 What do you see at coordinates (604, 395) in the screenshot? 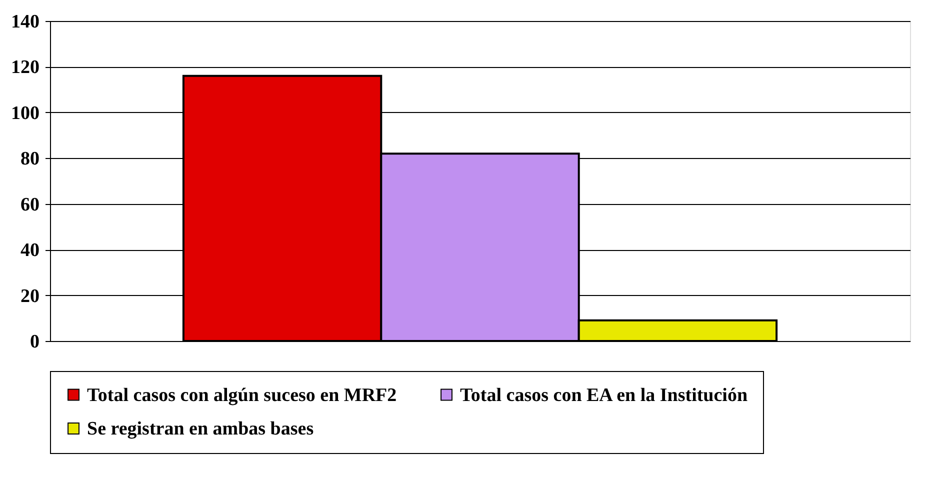
I see `legend-label: Total casos con EA en la Institución` at bounding box center [604, 395].